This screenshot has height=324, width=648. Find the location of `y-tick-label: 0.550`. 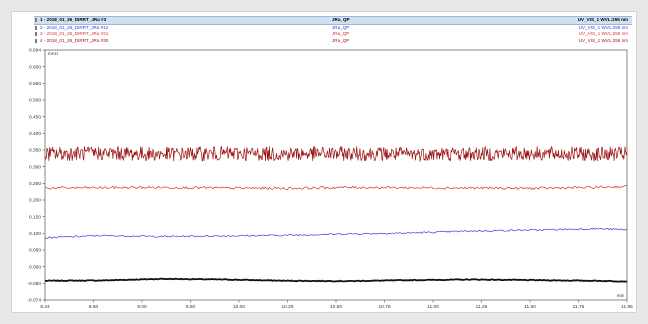

y-tick-label: 0.550 is located at coordinates (35, 84).